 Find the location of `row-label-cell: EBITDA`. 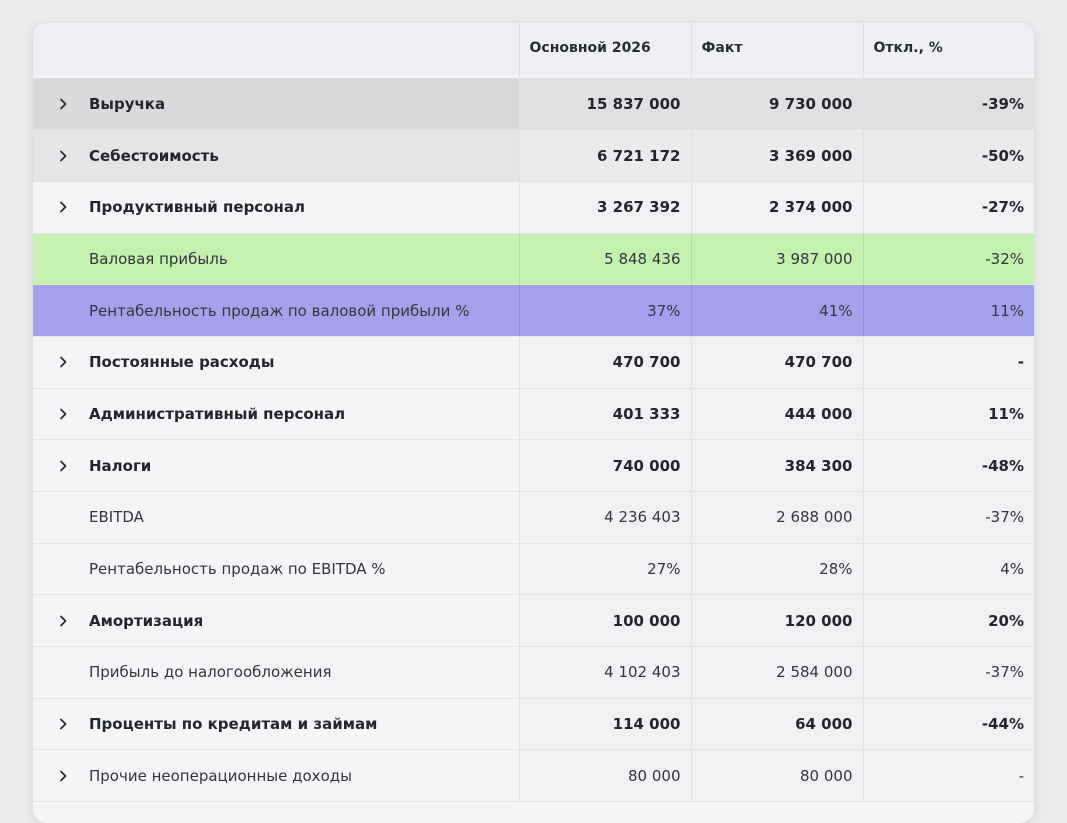

row-label-cell: EBITDA is located at coordinates (276, 517).